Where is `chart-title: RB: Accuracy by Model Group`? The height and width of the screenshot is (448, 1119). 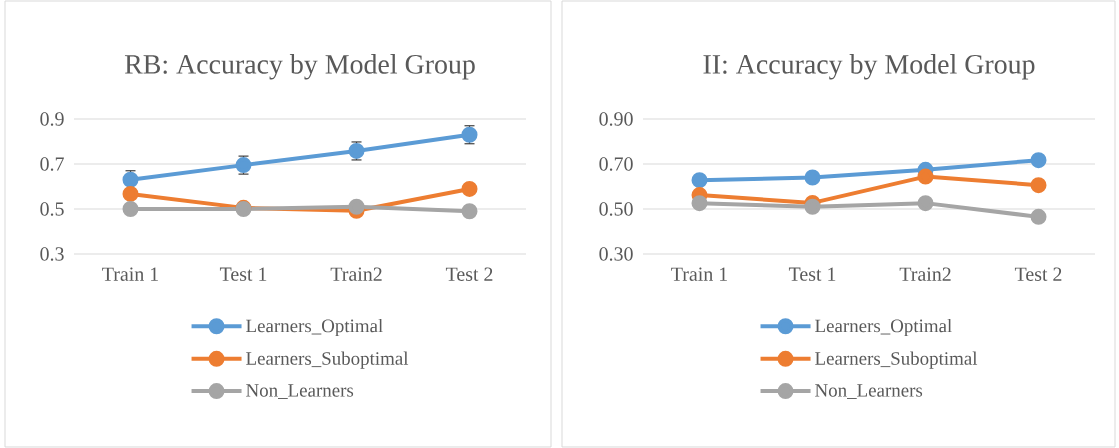 chart-title: RB: Accuracy by Model Group is located at coordinates (299, 67).